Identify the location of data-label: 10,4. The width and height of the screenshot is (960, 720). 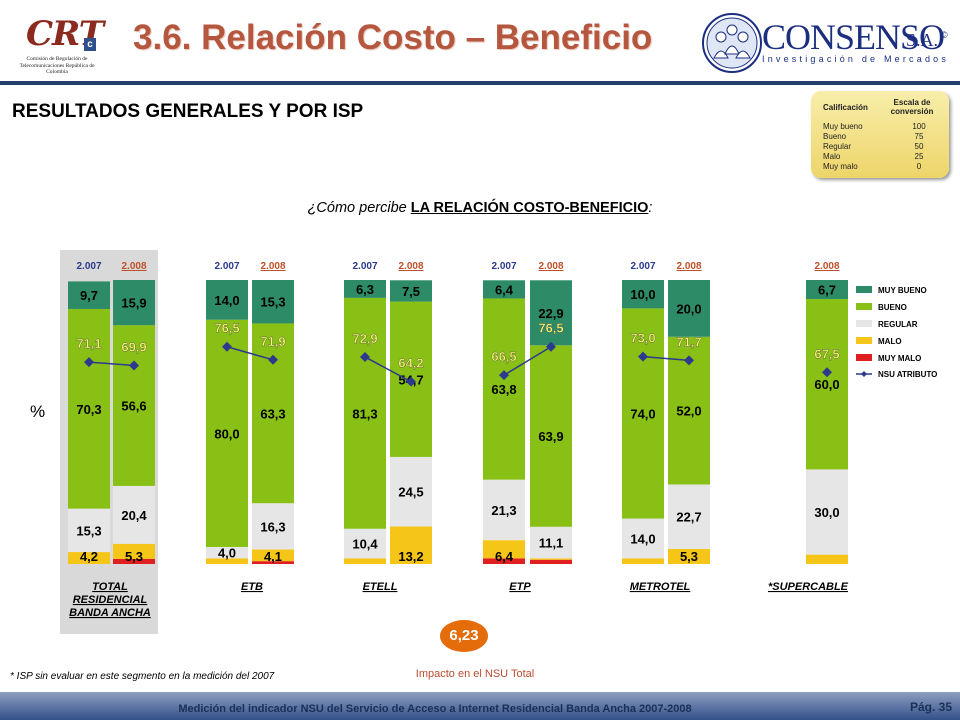
(365, 544).